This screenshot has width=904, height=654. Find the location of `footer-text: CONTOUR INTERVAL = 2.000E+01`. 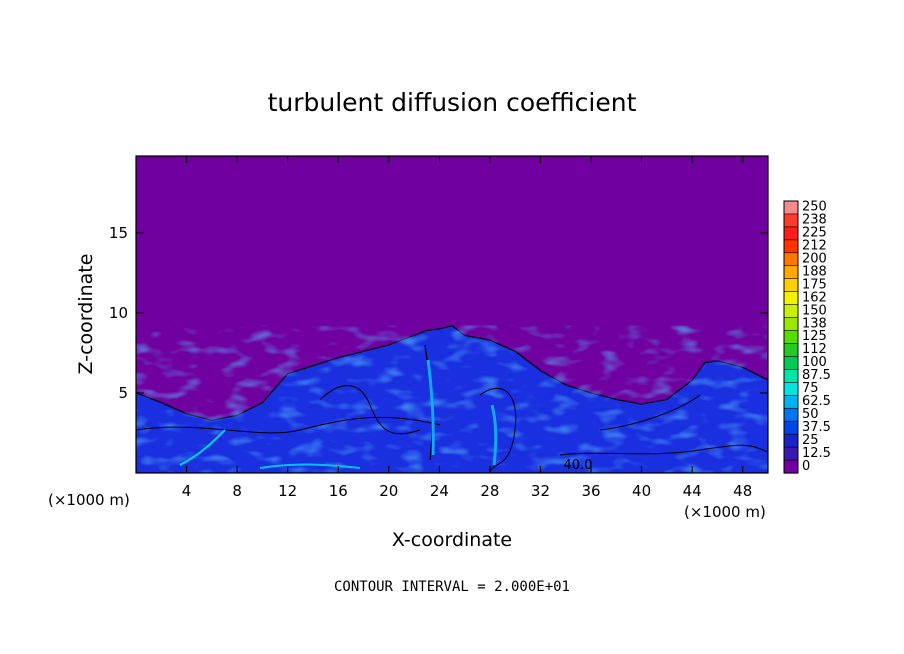

footer-text: CONTOUR INTERVAL = 2.000E+01 is located at coordinates (452, 587).